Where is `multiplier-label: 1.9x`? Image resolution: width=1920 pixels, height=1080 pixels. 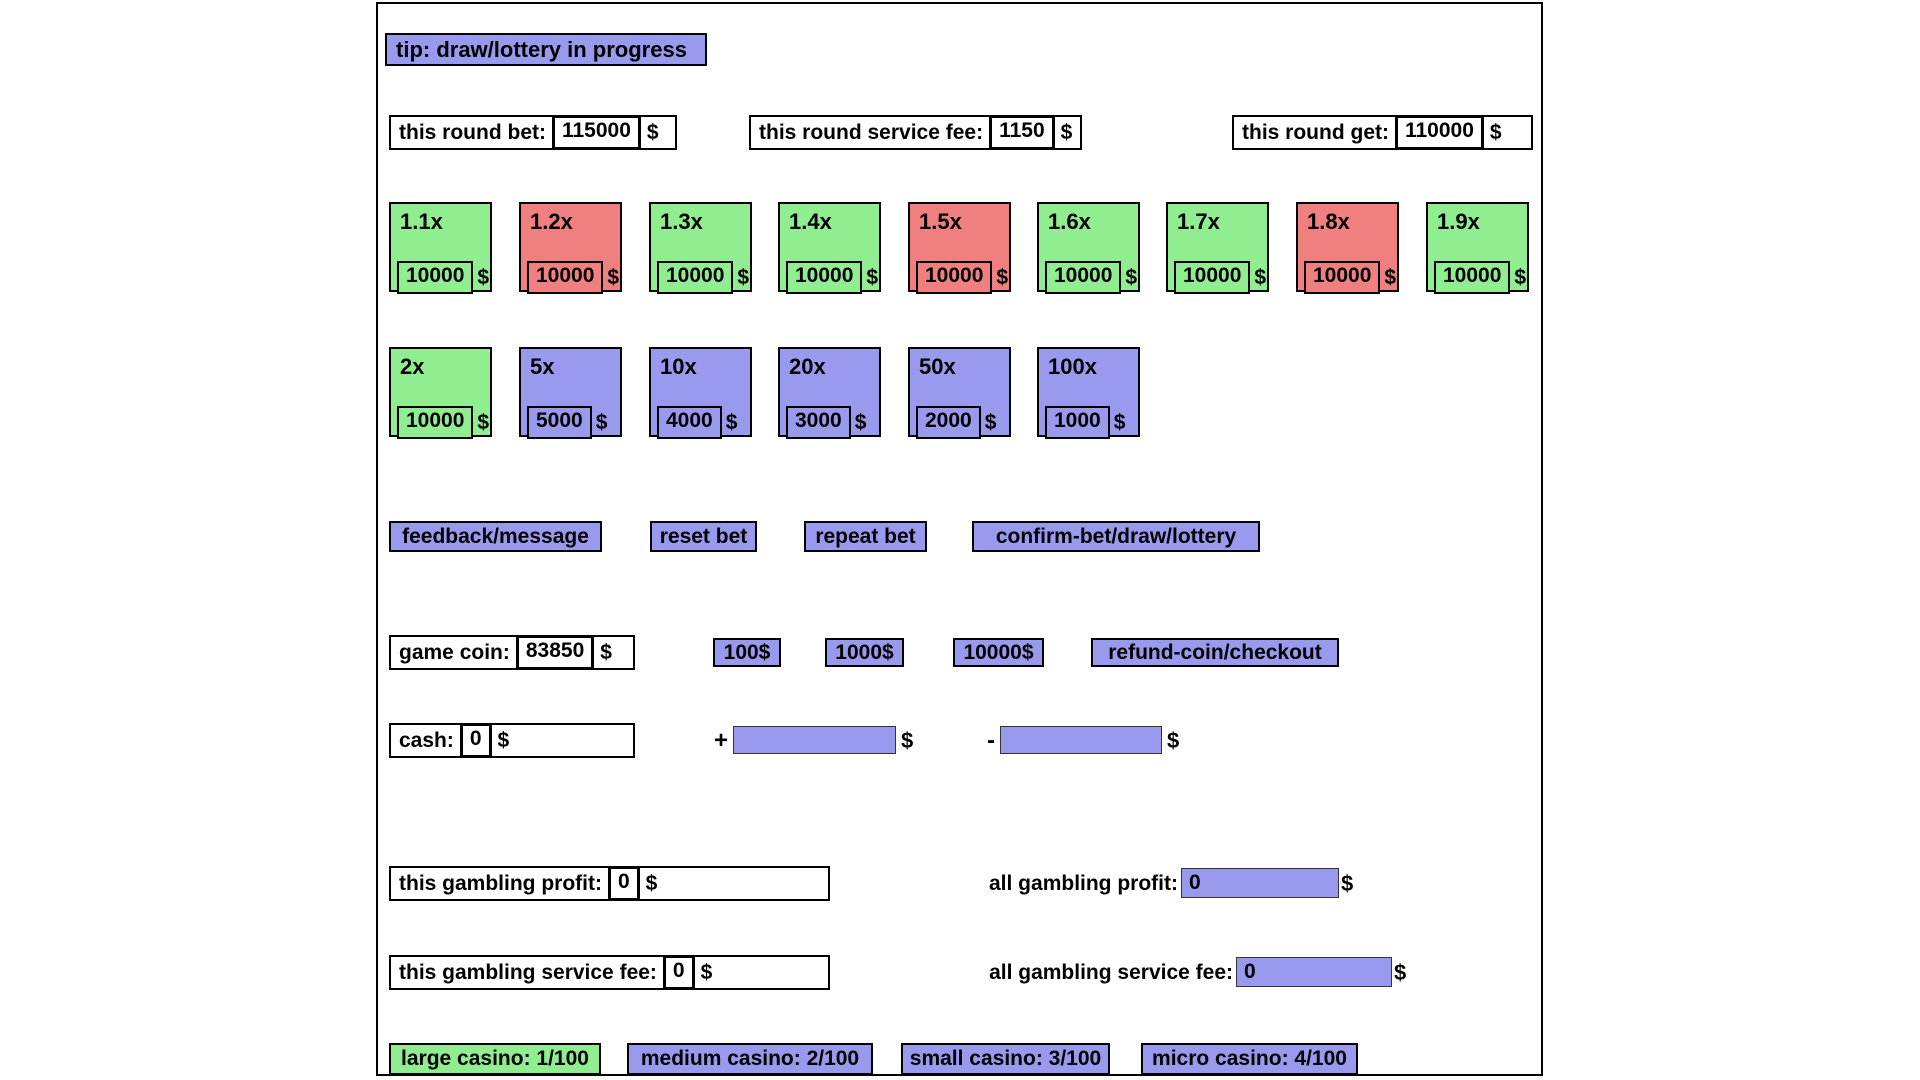
multiplier-label: 1.9x is located at coordinates (1458, 221).